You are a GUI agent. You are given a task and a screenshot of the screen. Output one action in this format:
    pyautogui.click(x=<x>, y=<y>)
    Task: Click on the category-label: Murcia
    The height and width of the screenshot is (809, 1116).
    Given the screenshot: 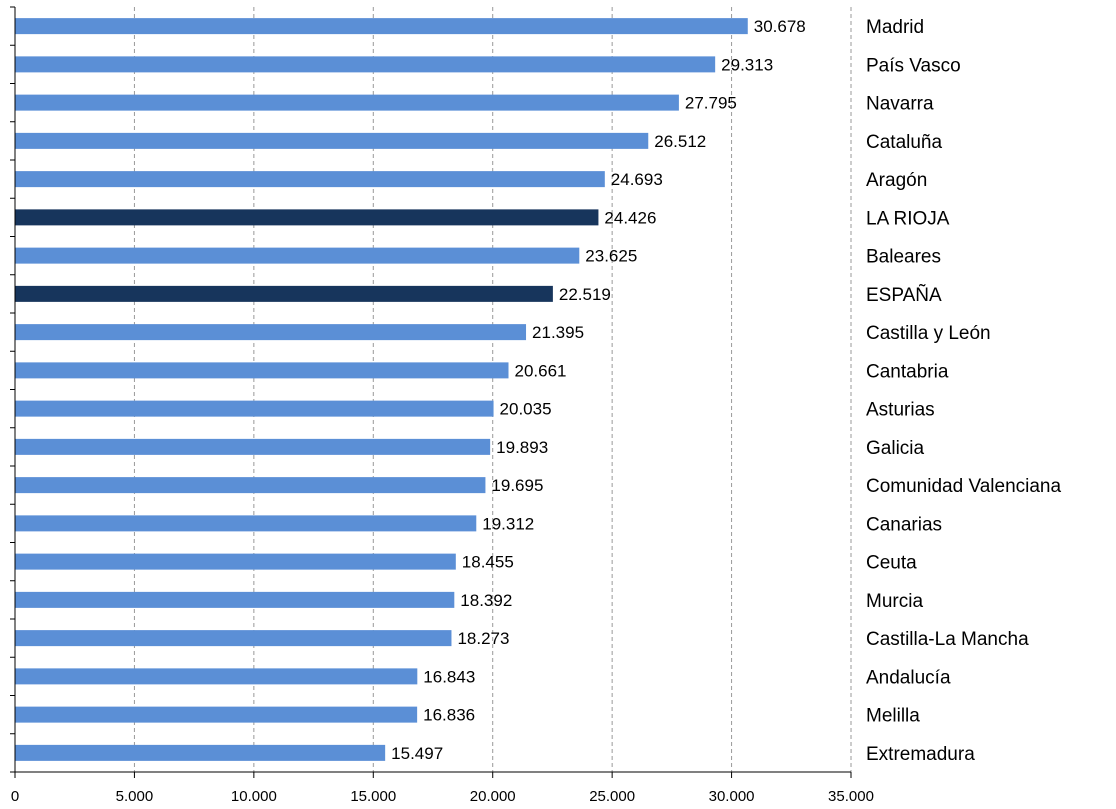 What is the action you would take?
    pyautogui.click(x=894, y=601)
    